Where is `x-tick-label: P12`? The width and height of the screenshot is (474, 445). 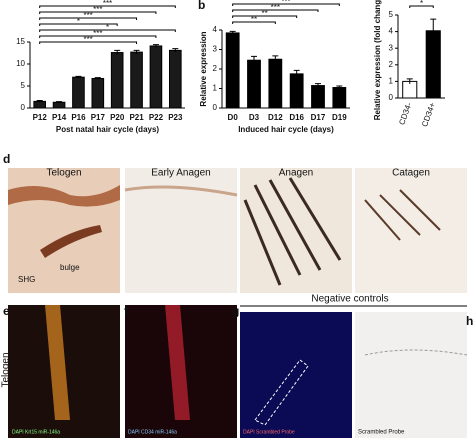 x-tick-label: P12 is located at coordinates (40, 117).